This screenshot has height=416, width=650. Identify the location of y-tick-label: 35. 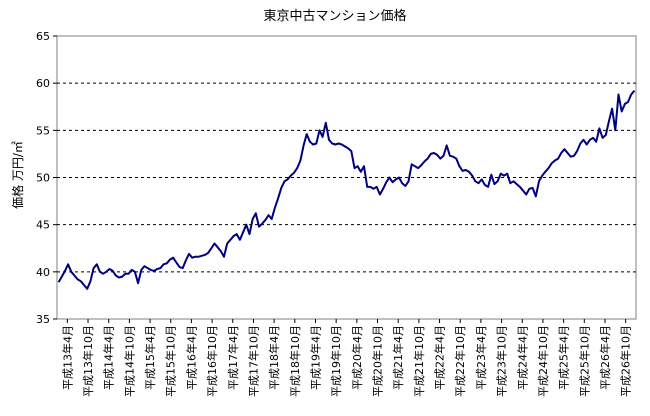
(43, 319).